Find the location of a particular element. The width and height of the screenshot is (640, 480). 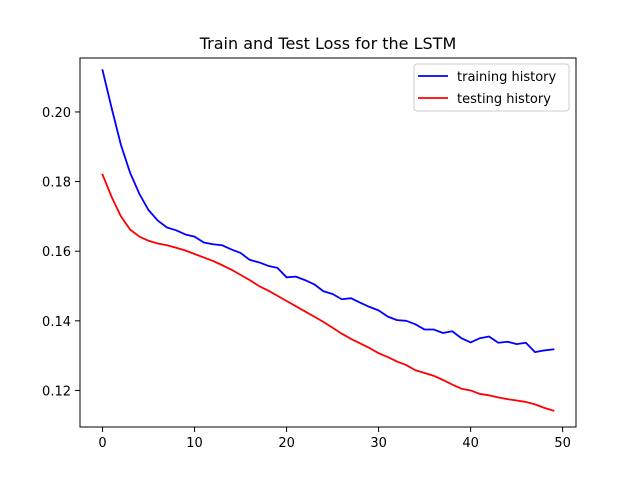

x-tick-label: 10 is located at coordinates (194, 443).